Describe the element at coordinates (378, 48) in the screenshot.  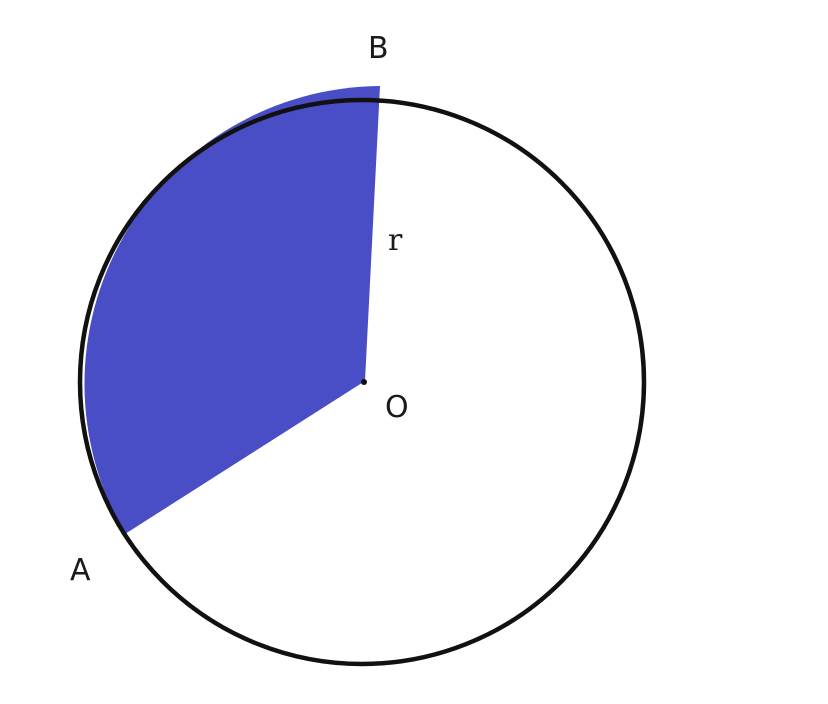
I see `label-point-b: B` at that location.